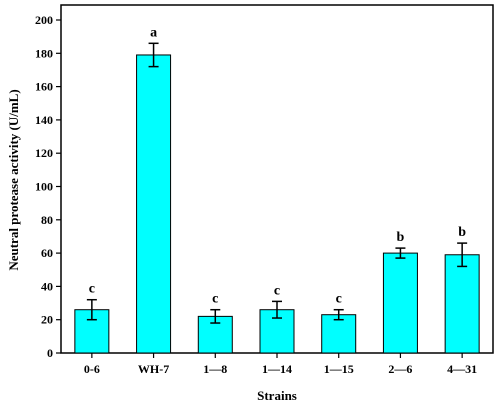  I want to click on y-tick-label: 180, so click(44, 53).